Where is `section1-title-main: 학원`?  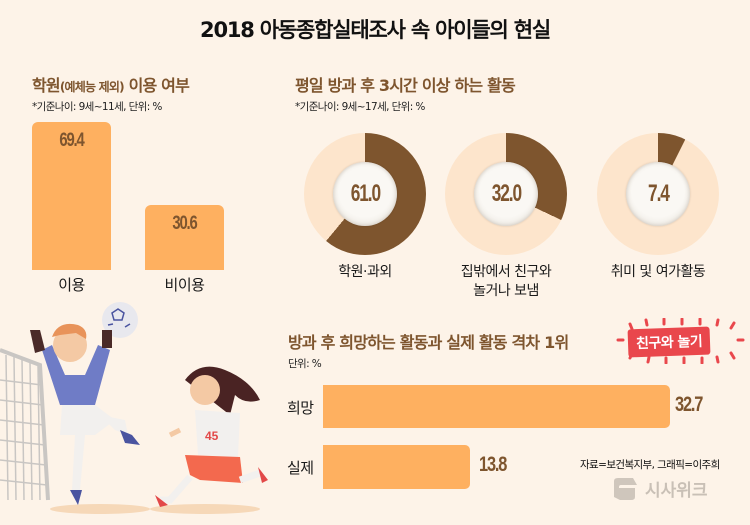 section1-title-main: 학원 is located at coordinates (46, 85).